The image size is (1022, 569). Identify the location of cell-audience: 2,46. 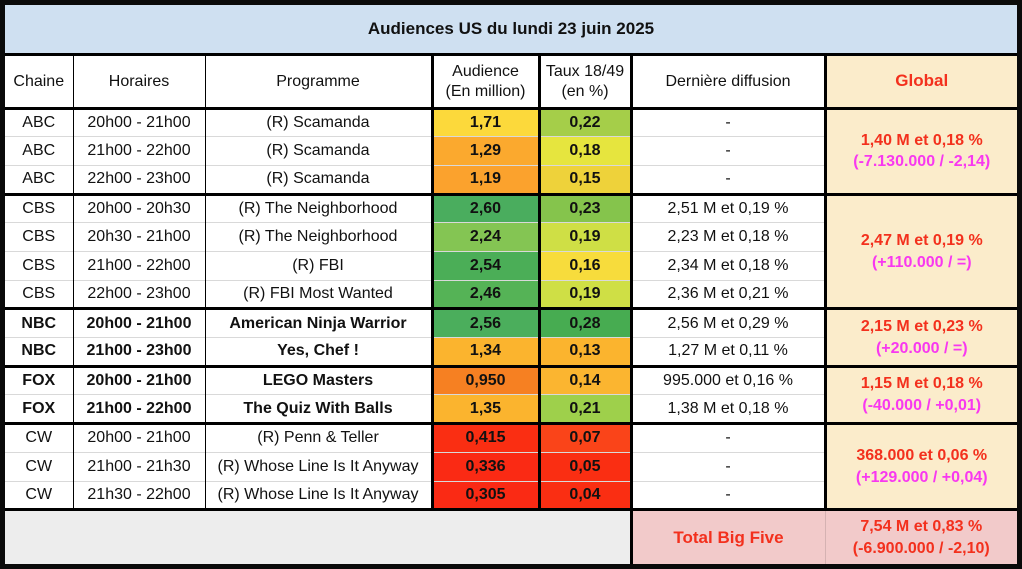
(486, 294).